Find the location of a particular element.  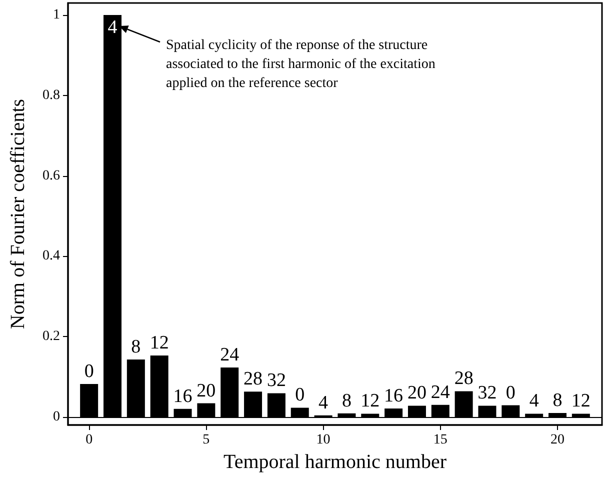

x-tick-label: 0 is located at coordinates (89, 440).